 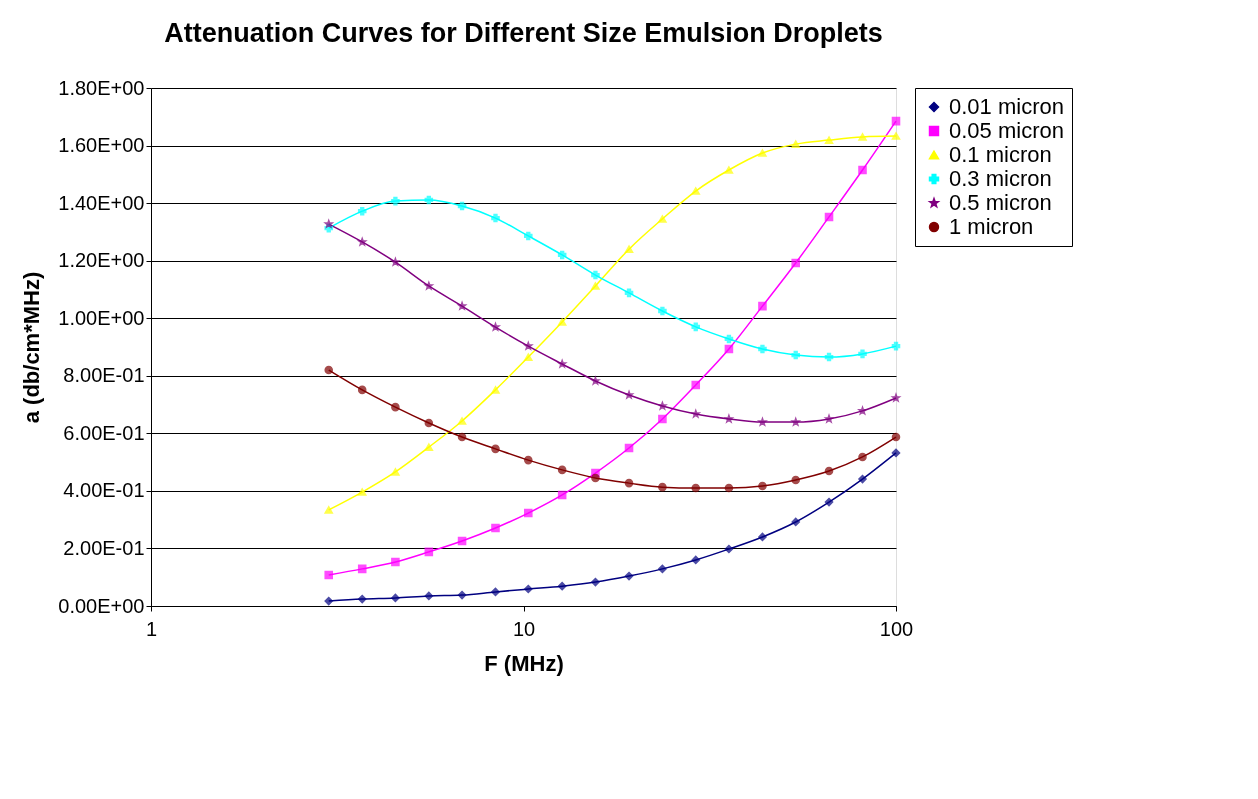 What do you see at coordinates (1006, 106) in the screenshot?
I see `legend-label: 0.01 micron` at bounding box center [1006, 106].